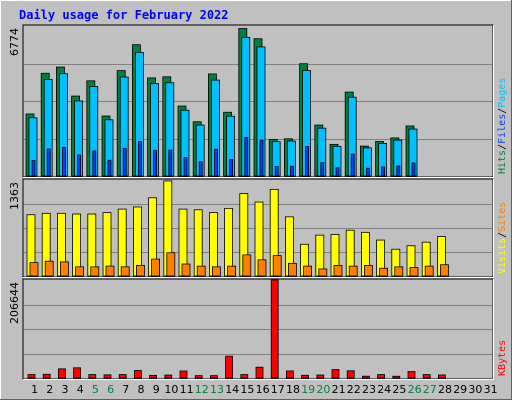 The height and width of the screenshot is (400, 512). Describe the element at coordinates (460, 389) in the screenshot. I see `day-label: 29` at that location.